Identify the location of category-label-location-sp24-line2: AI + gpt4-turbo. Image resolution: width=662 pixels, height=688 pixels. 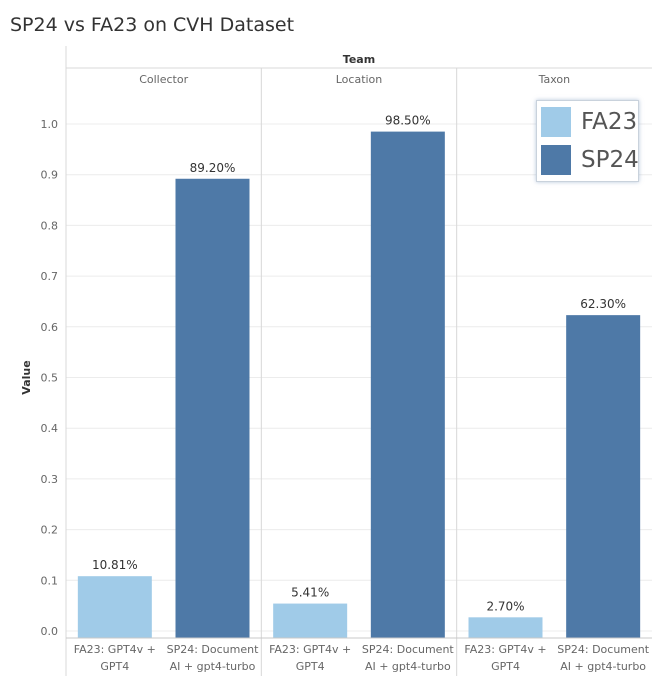
(408, 666).